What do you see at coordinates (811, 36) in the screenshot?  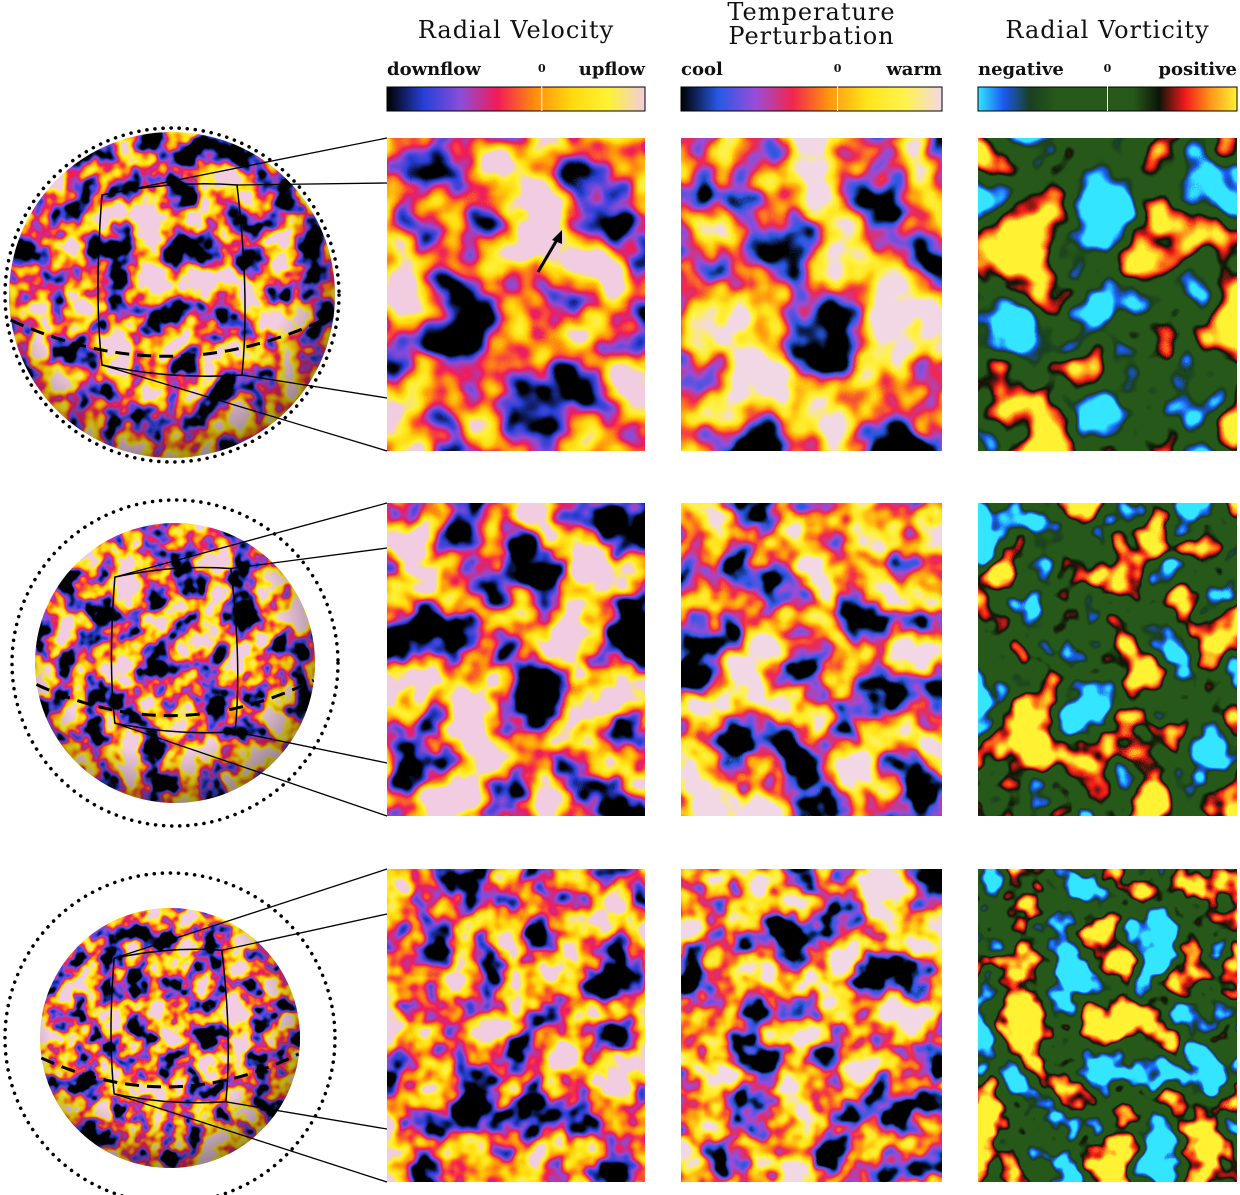 I see `column-title: Perturbation` at bounding box center [811, 36].